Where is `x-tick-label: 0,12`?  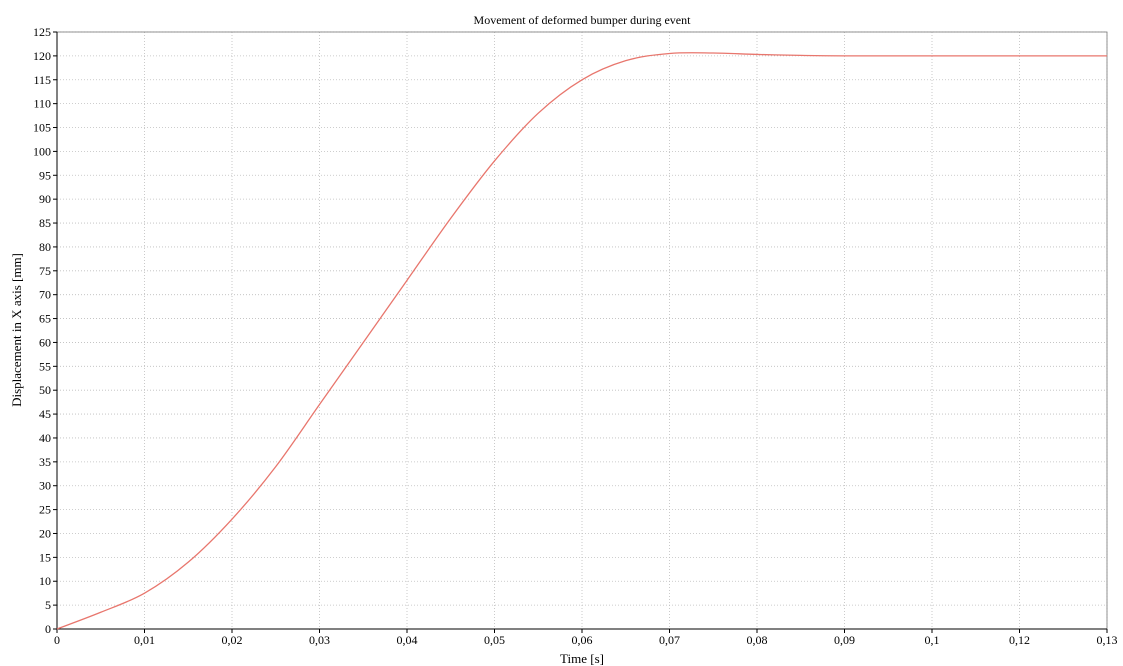
x-tick-label: 0,12 is located at coordinates (1019, 640).